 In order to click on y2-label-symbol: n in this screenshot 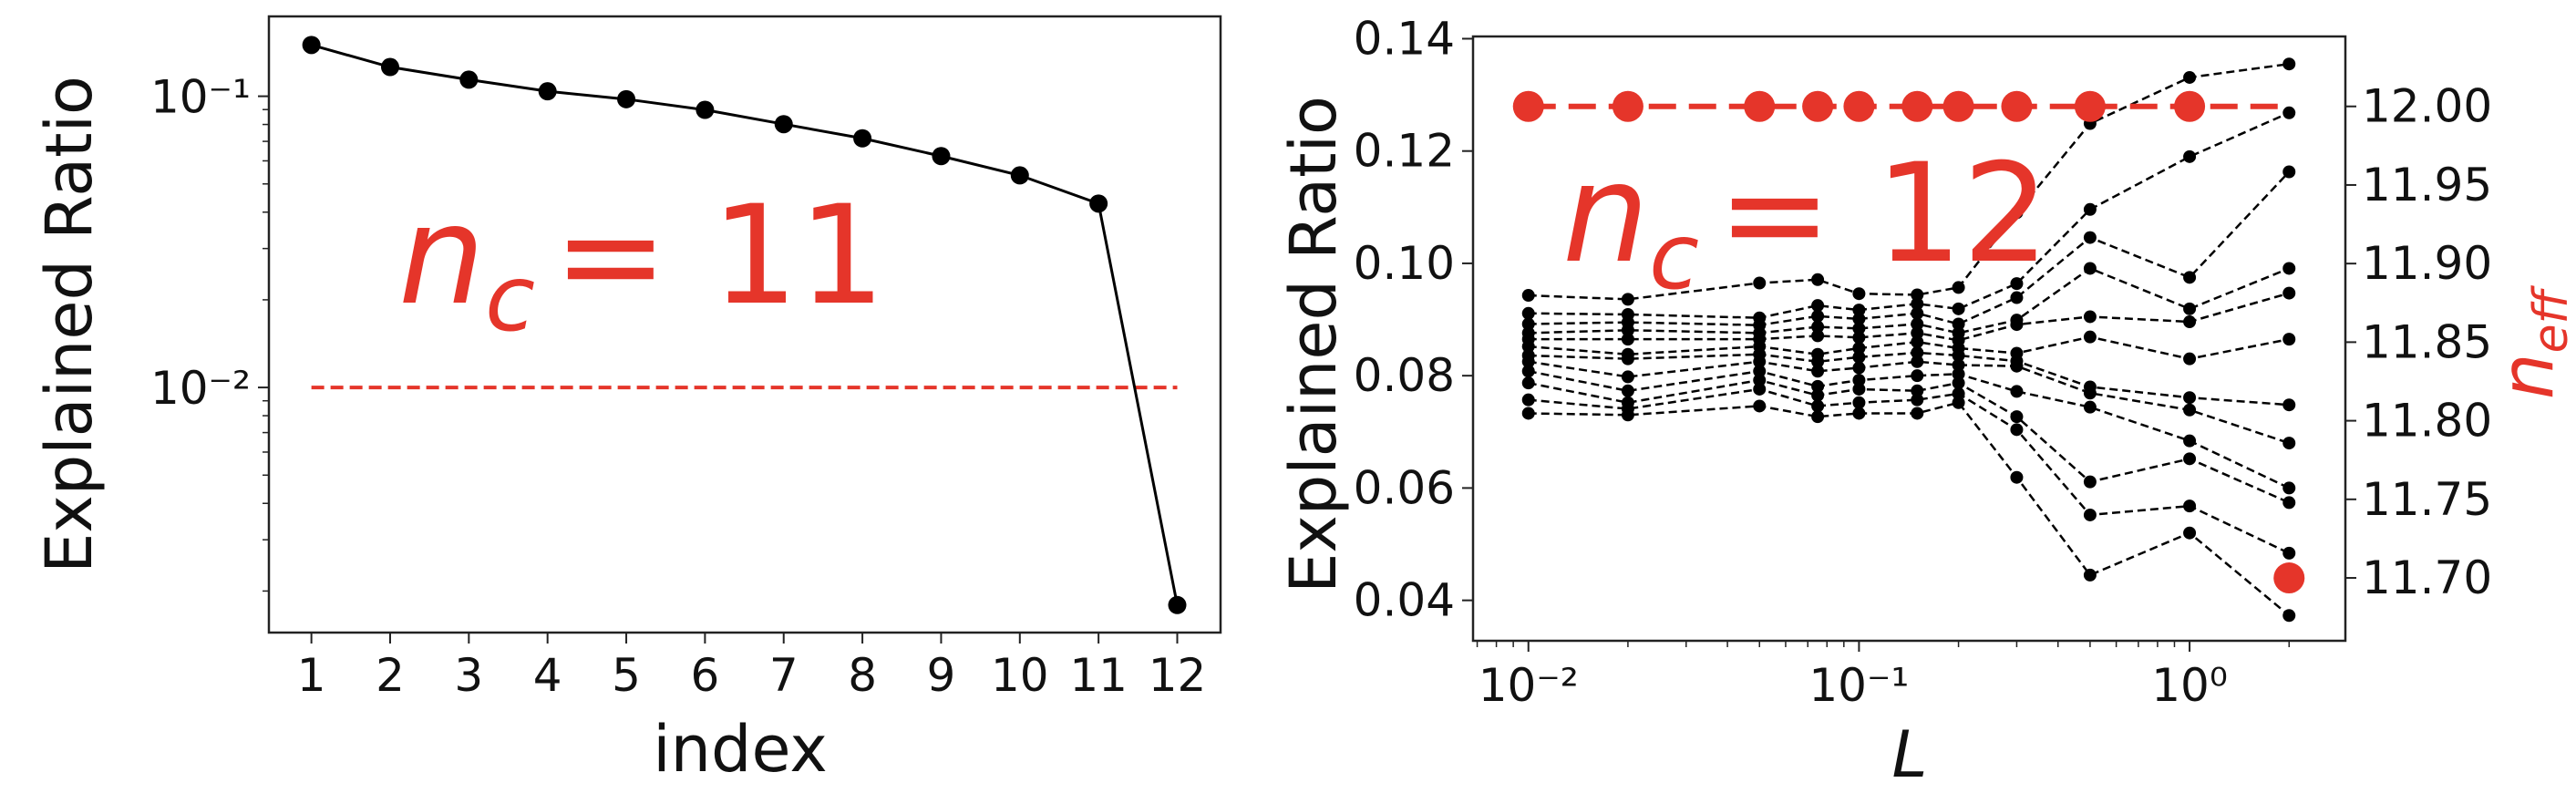, I will do `click(2527, 376)`.